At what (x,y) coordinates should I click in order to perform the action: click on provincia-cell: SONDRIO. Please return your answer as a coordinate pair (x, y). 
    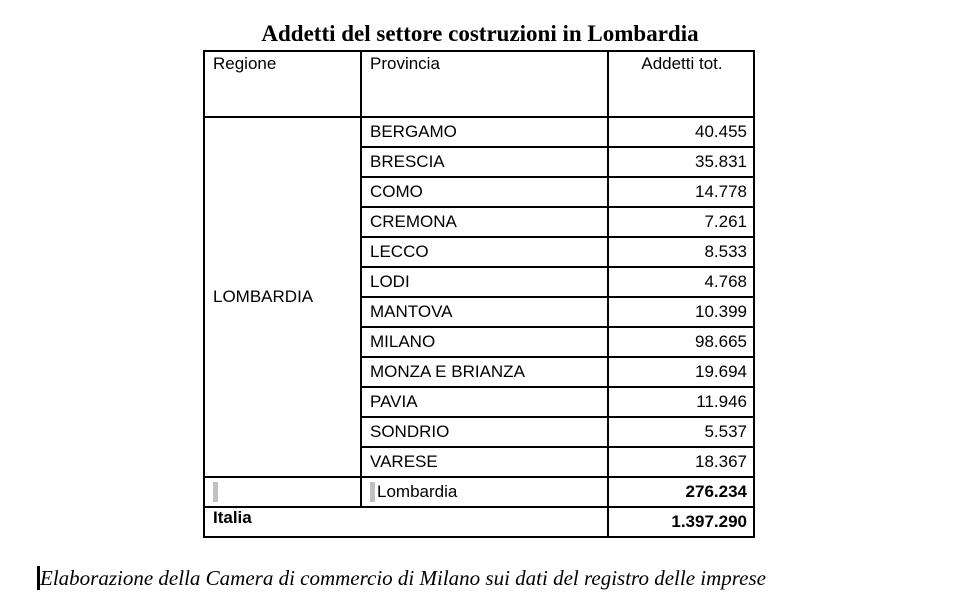
    Looking at the image, I should click on (484, 432).